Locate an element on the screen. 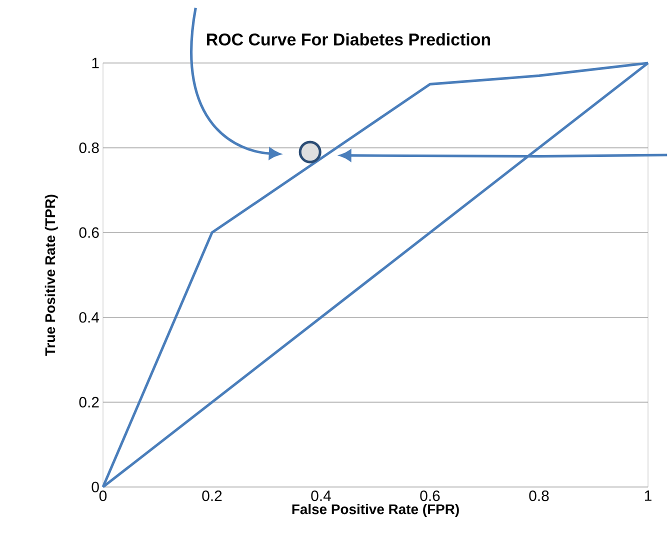 The width and height of the screenshot is (668, 559). x-tick-label: 0.4 is located at coordinates (321, 496).